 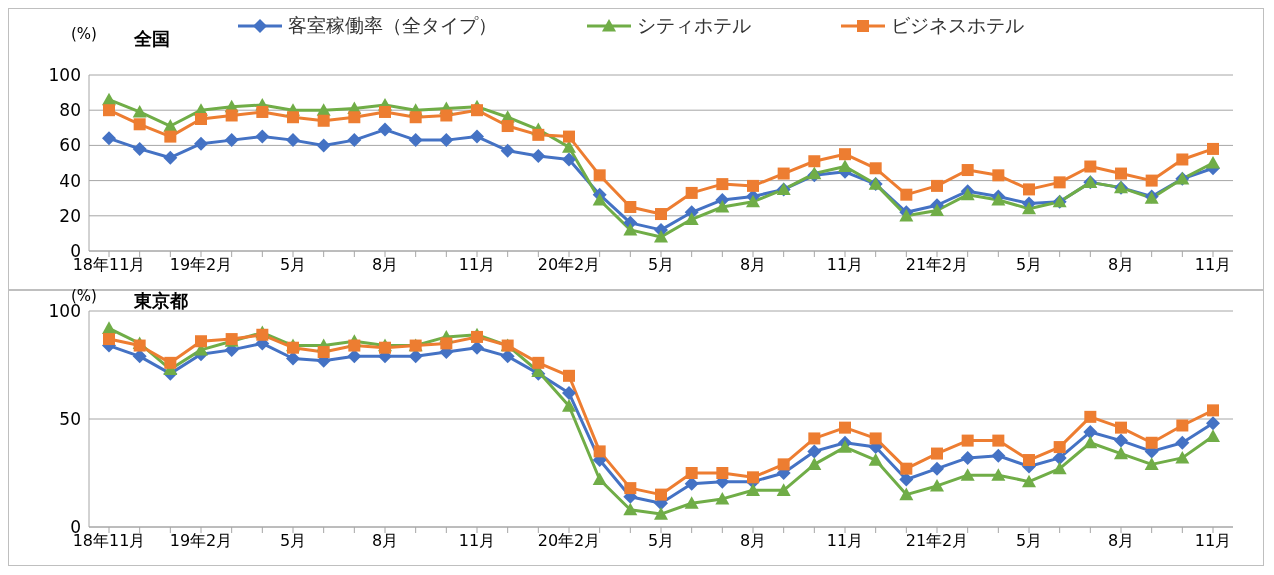 What do you see at coordinates (152, 39) in the screenshot?
I see `chart-title: 全国` at bounding box center [152, 39].